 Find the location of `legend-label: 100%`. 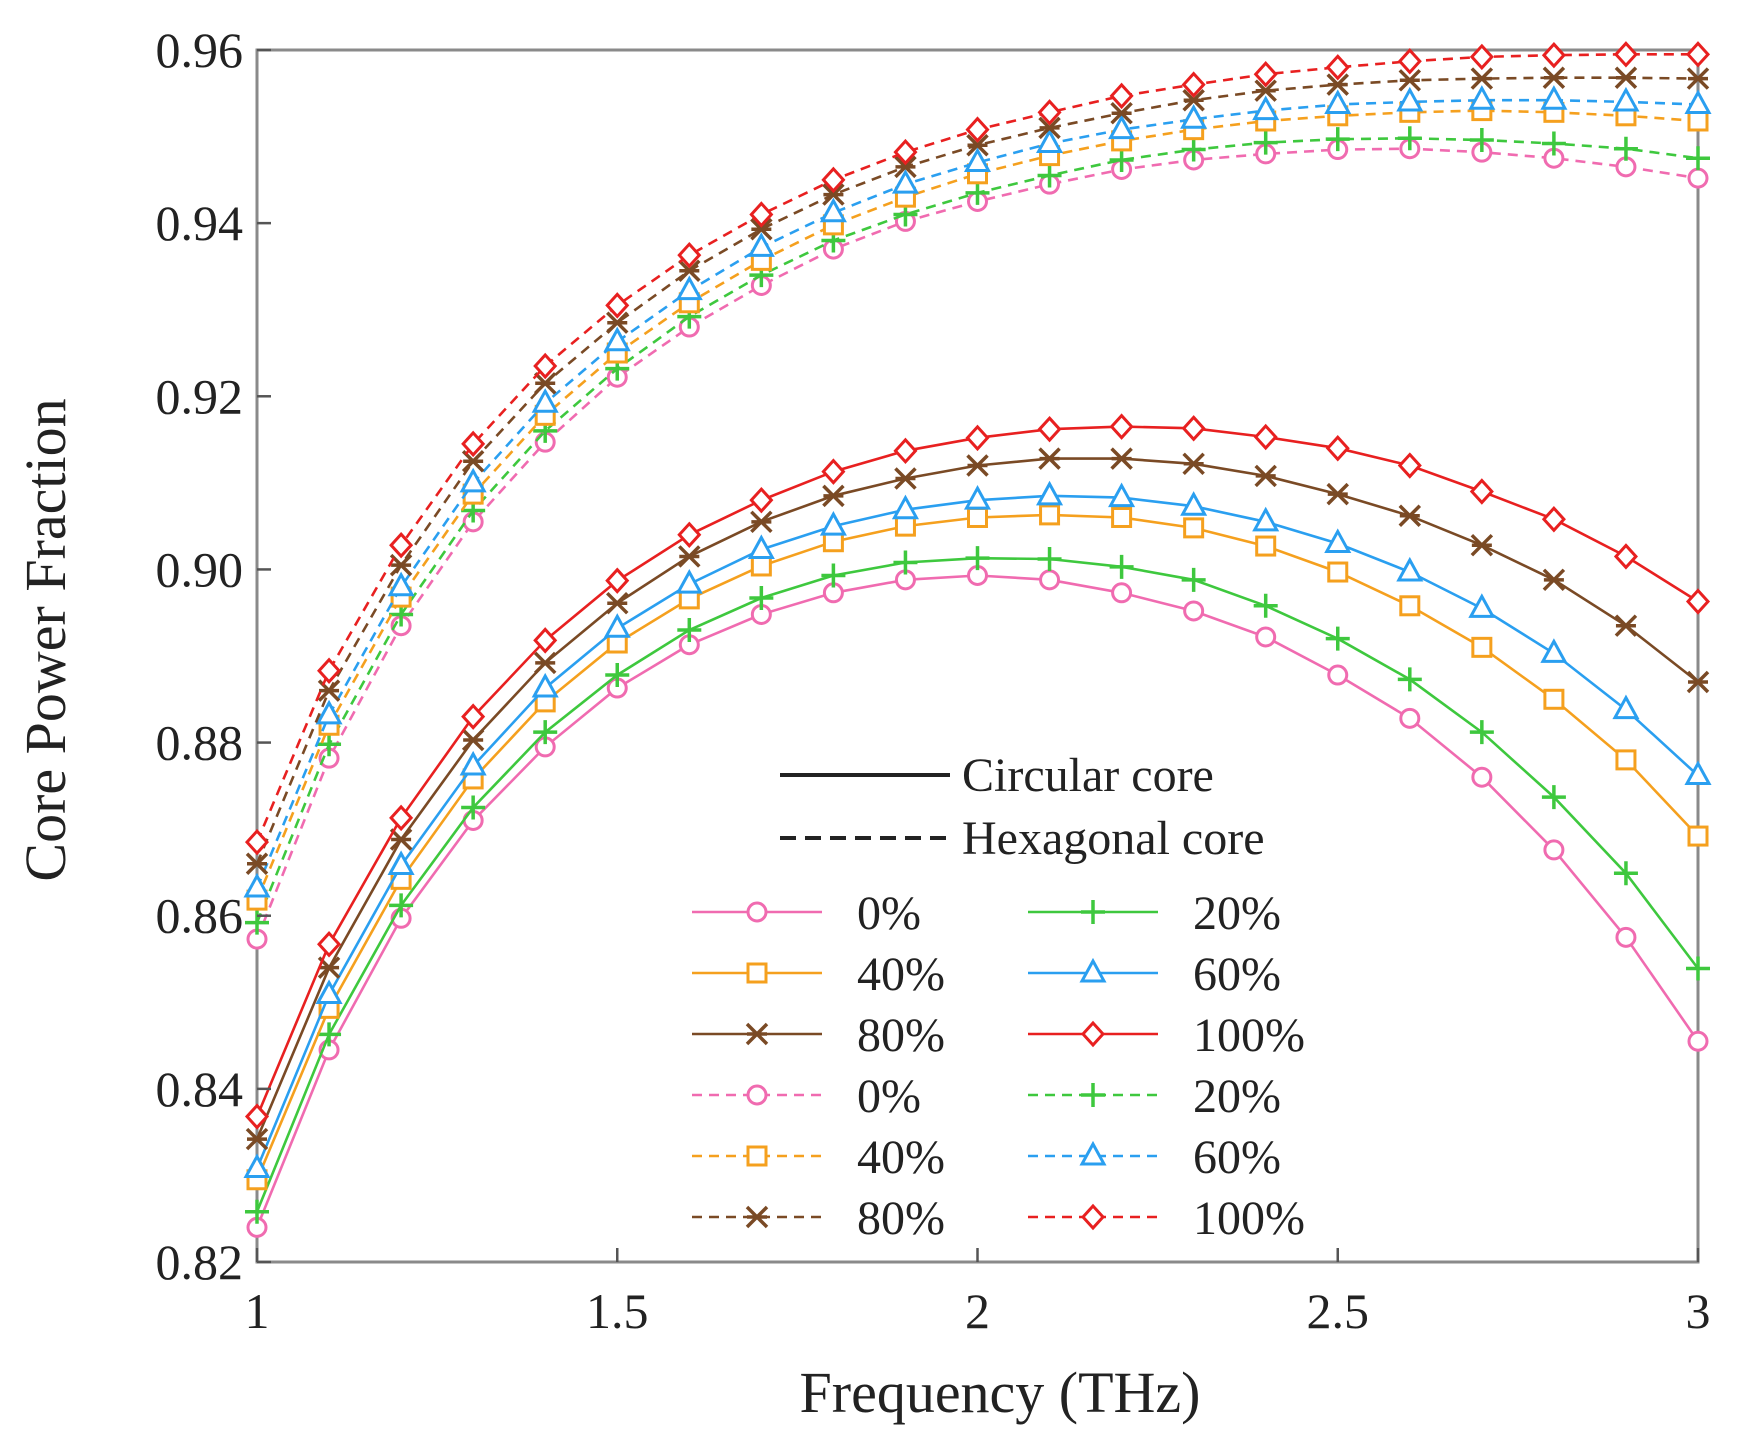

legend-label: 100% is located at coordinates (1249, 1218).